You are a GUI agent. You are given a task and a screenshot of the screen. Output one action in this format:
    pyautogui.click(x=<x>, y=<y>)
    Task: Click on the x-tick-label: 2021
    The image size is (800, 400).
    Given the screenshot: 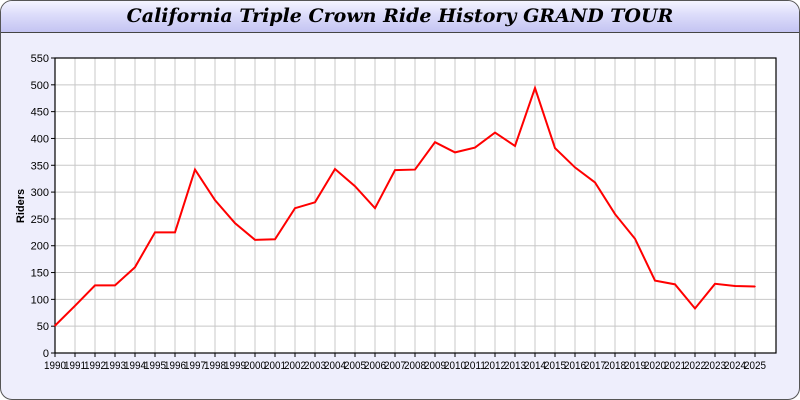 What is the action you would take?
    pyautogui.click(x=675, y=366)
    